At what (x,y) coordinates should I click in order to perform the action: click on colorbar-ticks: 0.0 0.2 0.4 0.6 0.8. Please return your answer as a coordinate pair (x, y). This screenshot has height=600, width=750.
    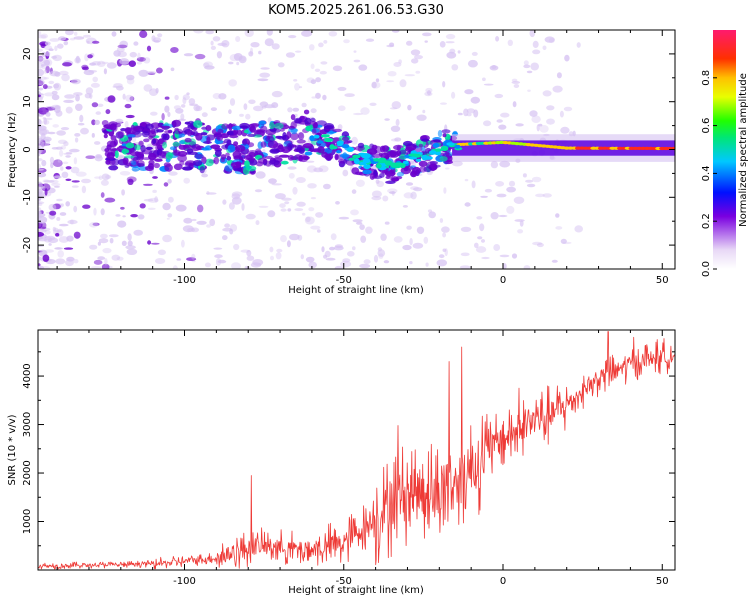
    Looking at the image, I should click on (709, 173).